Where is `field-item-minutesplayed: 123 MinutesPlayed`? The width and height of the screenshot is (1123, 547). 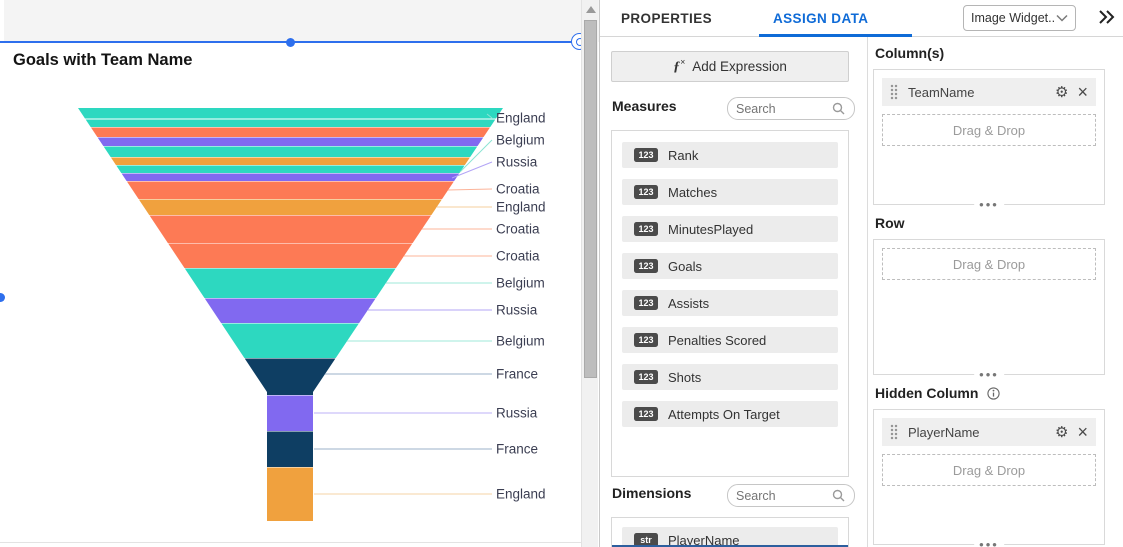
field-item-minutesplayed: 123 MinutesPlayed is located at coordinates (730, 229).